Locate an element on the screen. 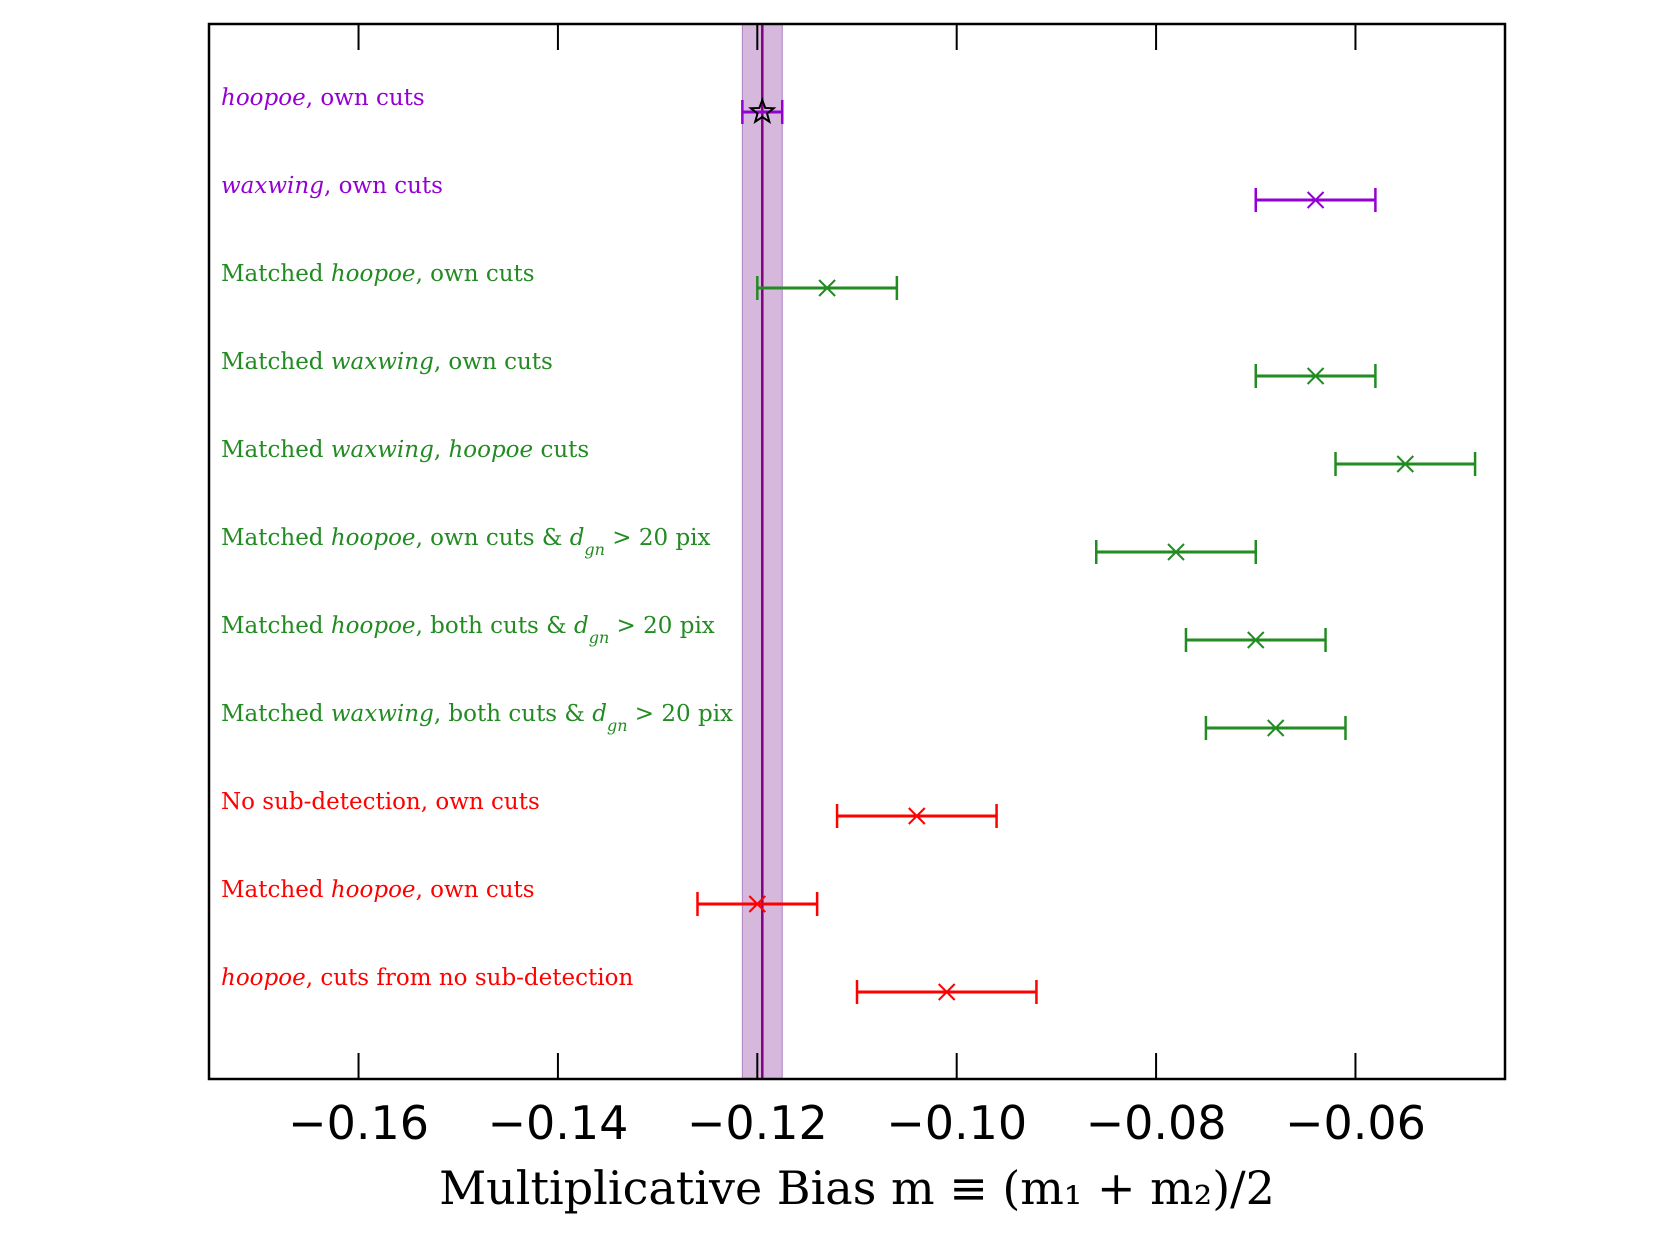  row-label-part: , own cuts & is located at coordinates (493, 538).